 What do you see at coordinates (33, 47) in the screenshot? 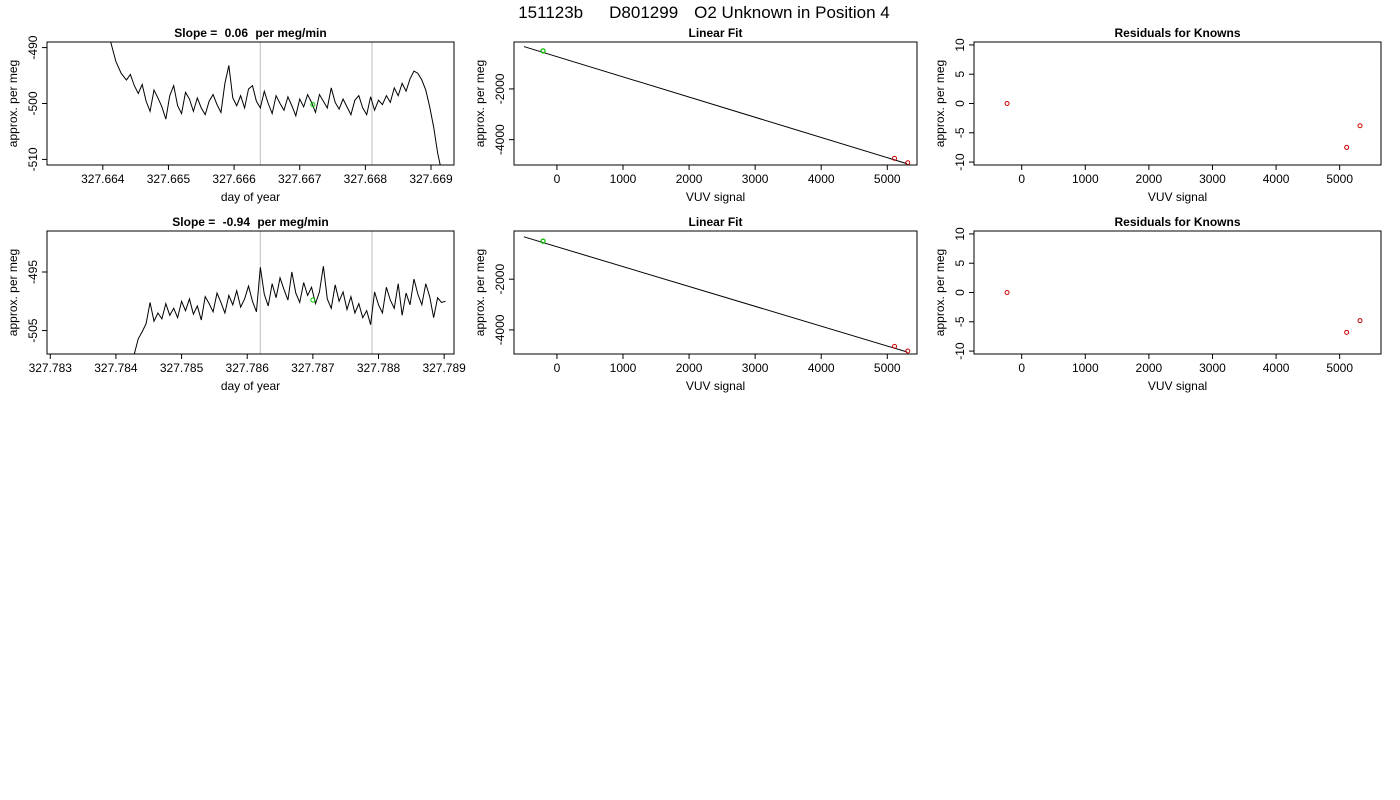
I see `y-tick-label: -490` at bounding box center [33, 47].